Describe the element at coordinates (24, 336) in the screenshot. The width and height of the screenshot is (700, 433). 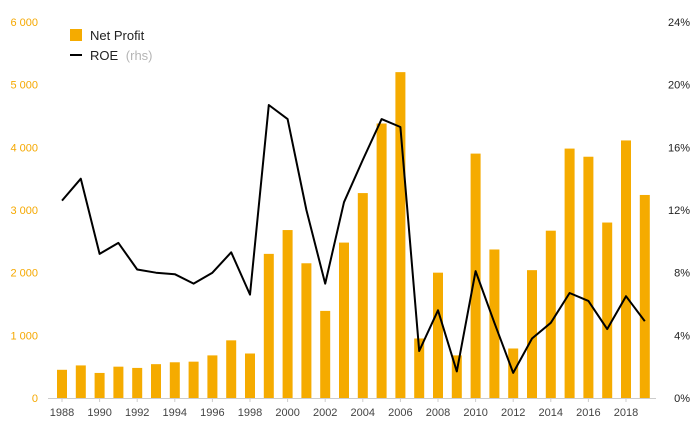
I see `left-tick-label: 1 000` at that location.